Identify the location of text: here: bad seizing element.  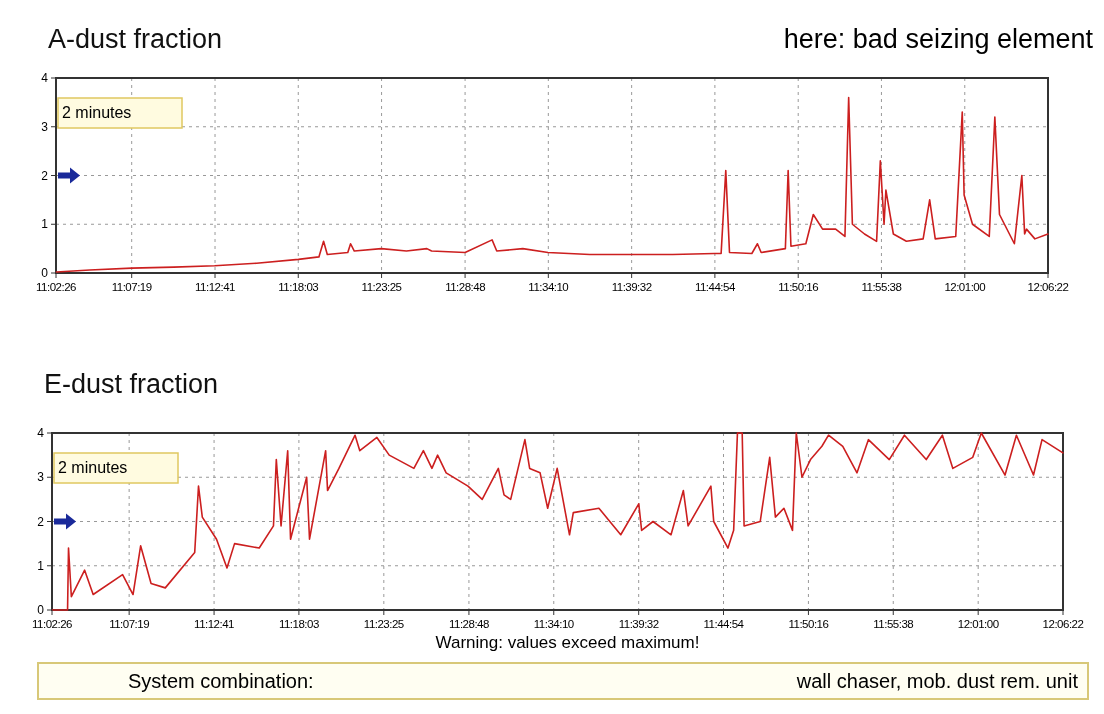
(938, 39).